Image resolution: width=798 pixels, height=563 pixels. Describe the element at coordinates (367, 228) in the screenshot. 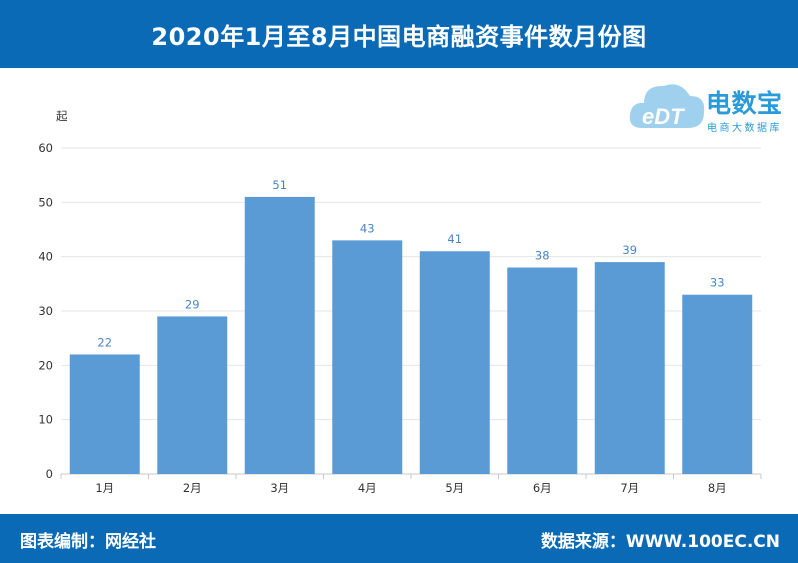

I see `data-label: 43` at that location.